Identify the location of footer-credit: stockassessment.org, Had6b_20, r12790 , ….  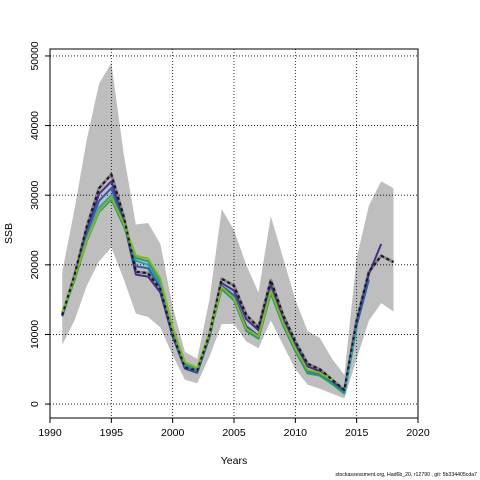
(406, 475).